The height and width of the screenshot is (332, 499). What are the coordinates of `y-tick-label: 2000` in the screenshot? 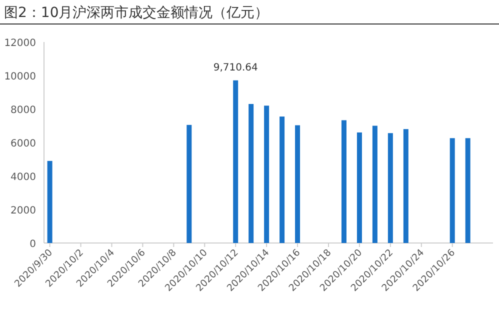 It's located at (23, 211).